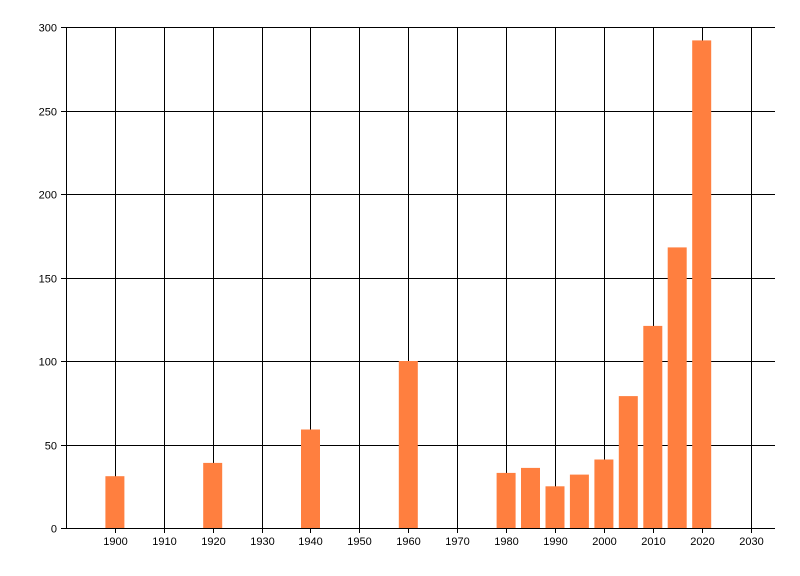 Image resolution: width=800 pixels, height=576 pixels. Describe the element at coordinates (408, 542) in the screenshot. I see `x-tick-label: 1960` at that location.